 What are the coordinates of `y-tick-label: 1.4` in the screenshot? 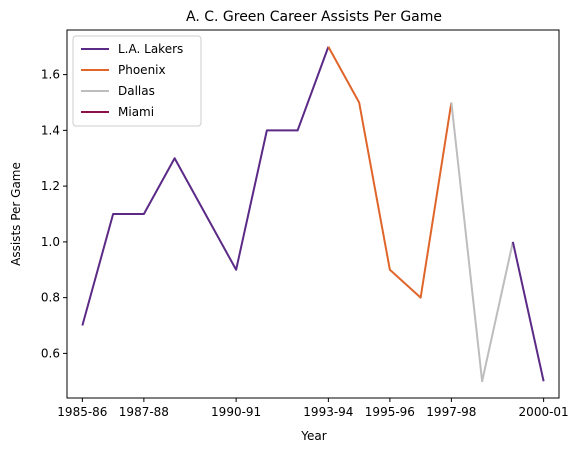 It's located at (50, 130).